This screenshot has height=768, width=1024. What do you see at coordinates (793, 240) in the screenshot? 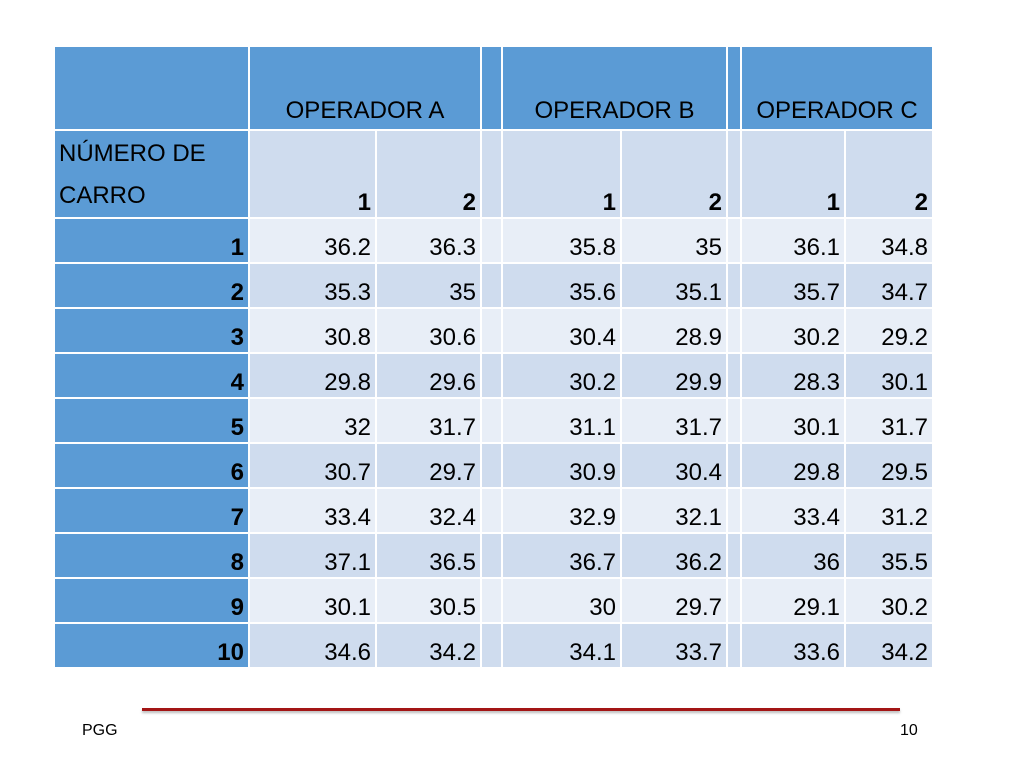
I see `measurement-cell: 36.1` at bounding box center [793, 240].